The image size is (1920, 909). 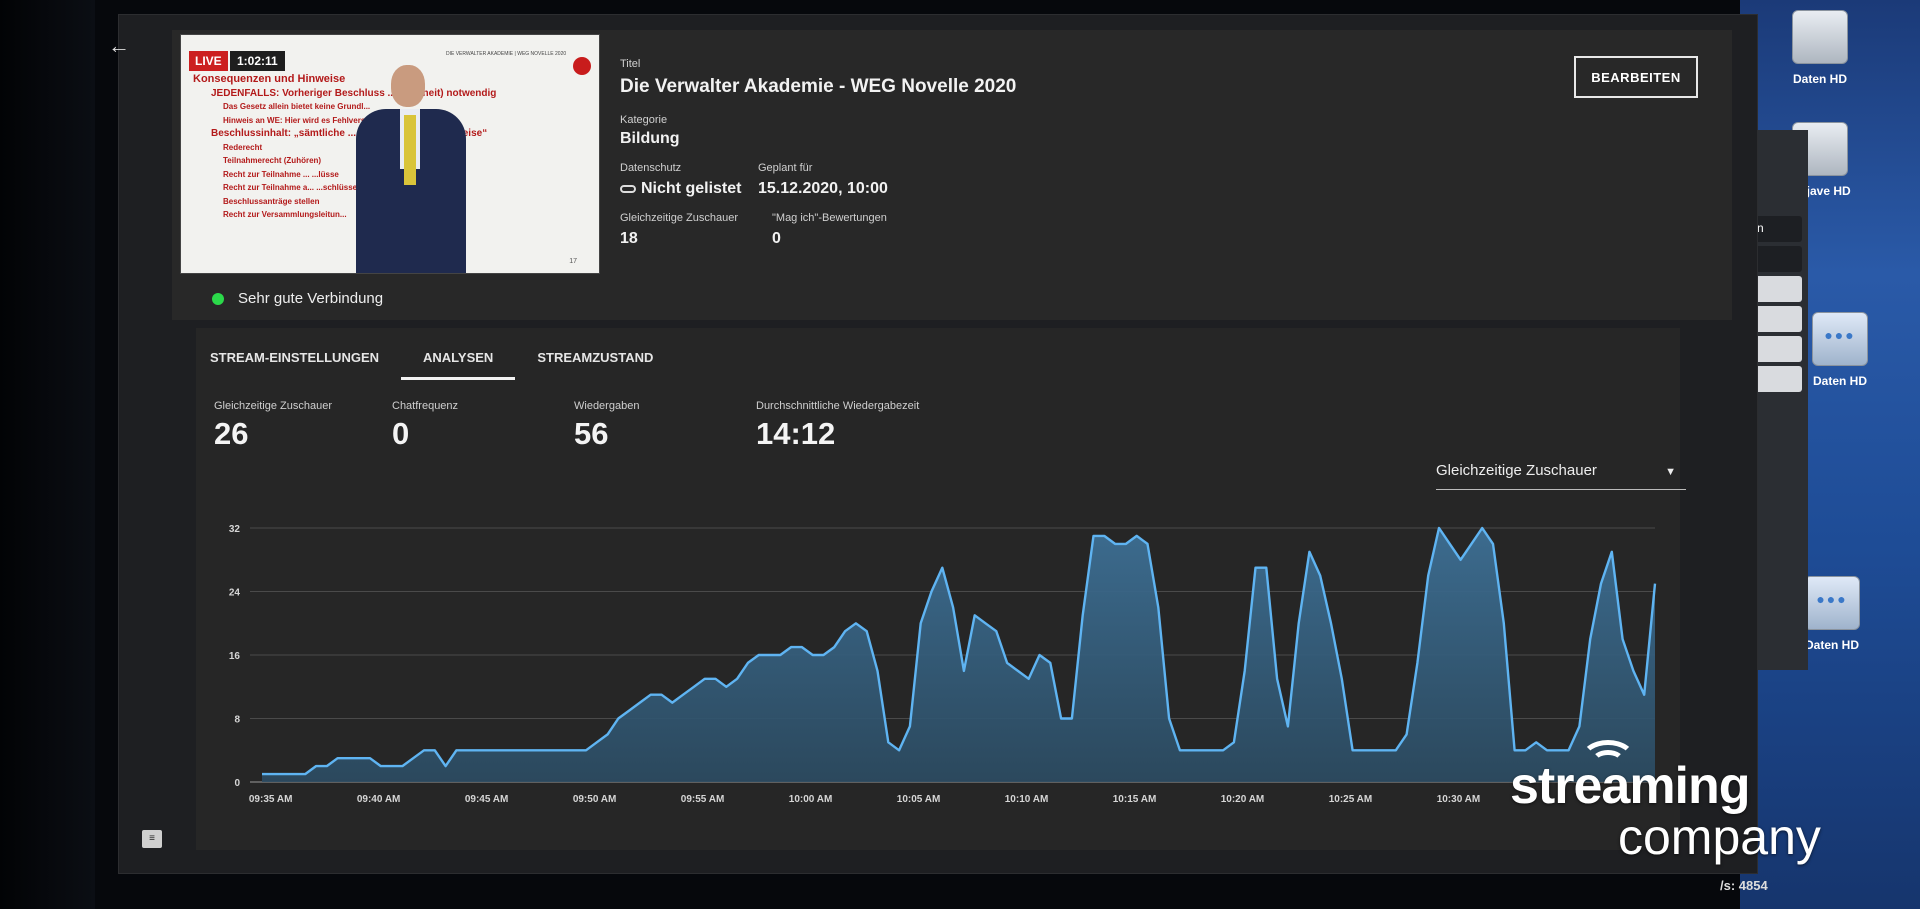 I want to click on streaming-company-watermark: streaming company, so click(x=1665, y=802).